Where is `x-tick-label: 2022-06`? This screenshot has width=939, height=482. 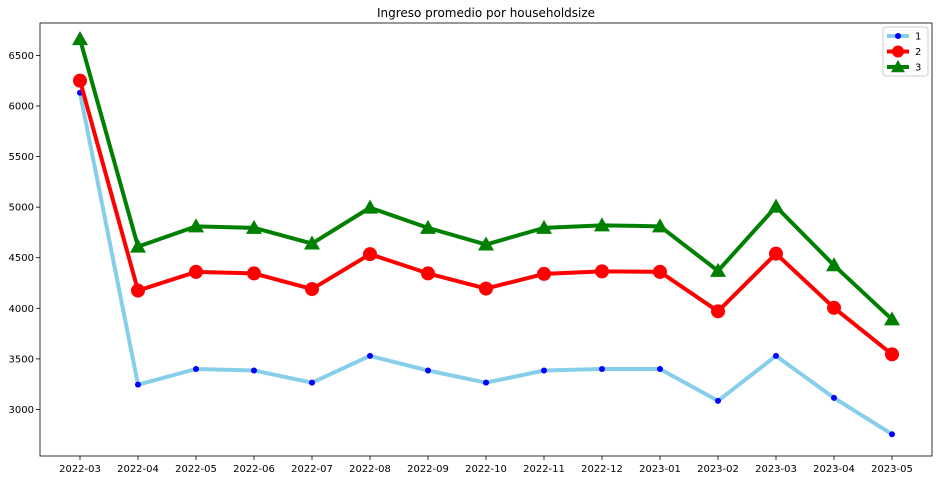 x-tick-label: 2022-06 is located at coordinates (254, 469).